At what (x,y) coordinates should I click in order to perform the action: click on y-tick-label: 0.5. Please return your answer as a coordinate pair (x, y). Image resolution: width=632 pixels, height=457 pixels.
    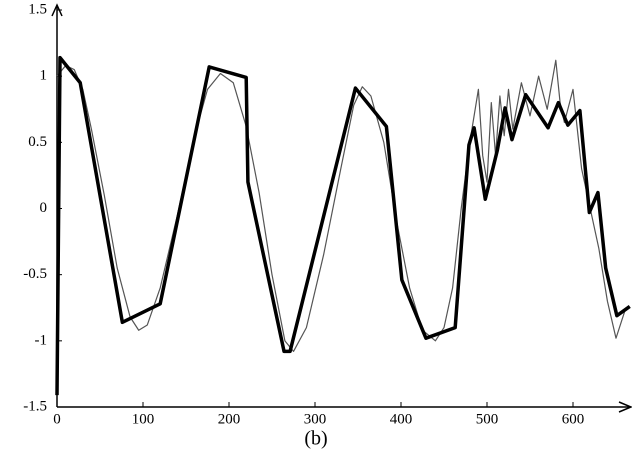
    Looking at the image, I should click on (37, 142).